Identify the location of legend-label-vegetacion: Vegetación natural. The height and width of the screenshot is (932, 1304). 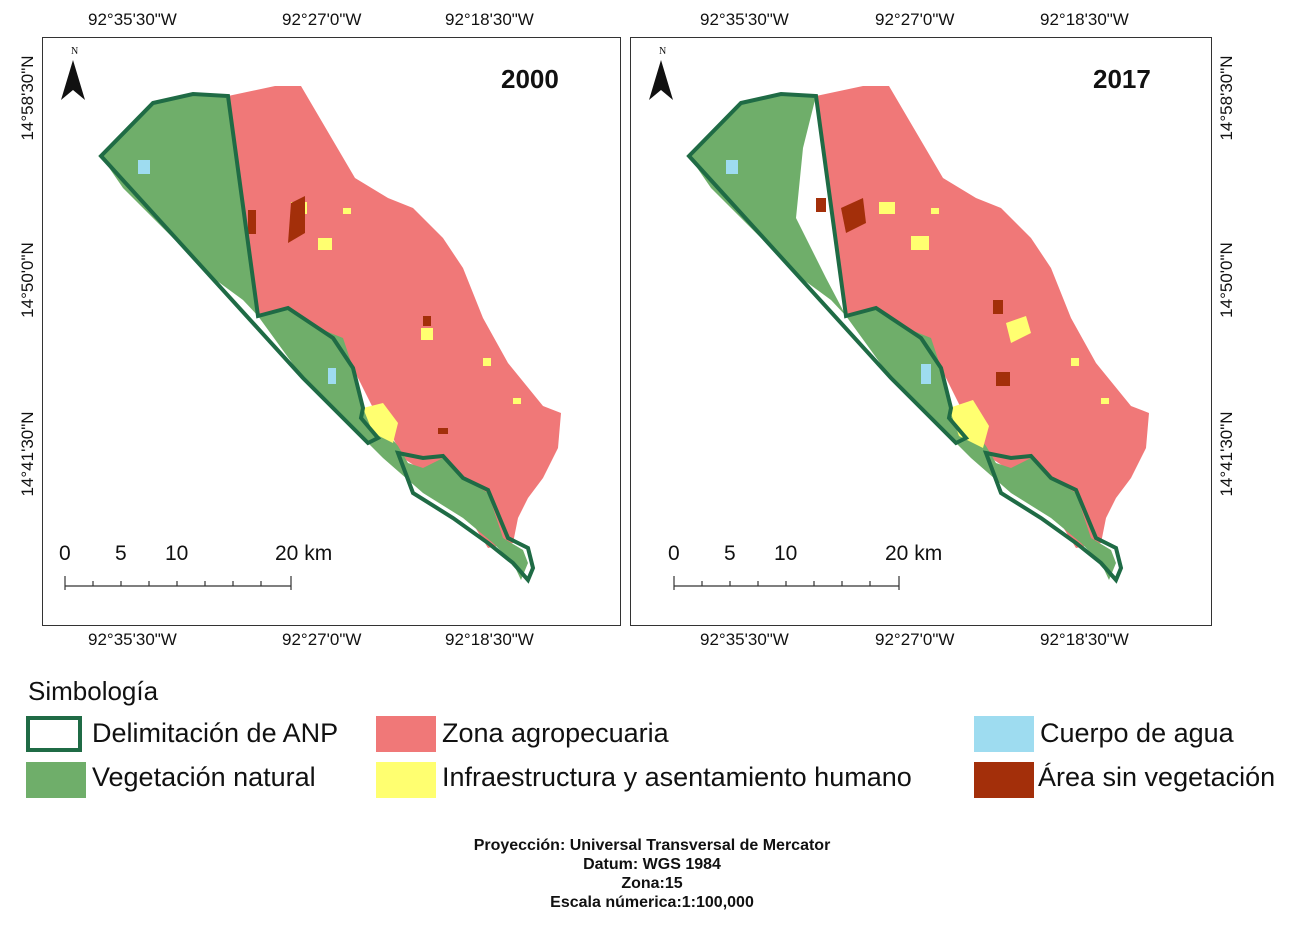
(204, 777).